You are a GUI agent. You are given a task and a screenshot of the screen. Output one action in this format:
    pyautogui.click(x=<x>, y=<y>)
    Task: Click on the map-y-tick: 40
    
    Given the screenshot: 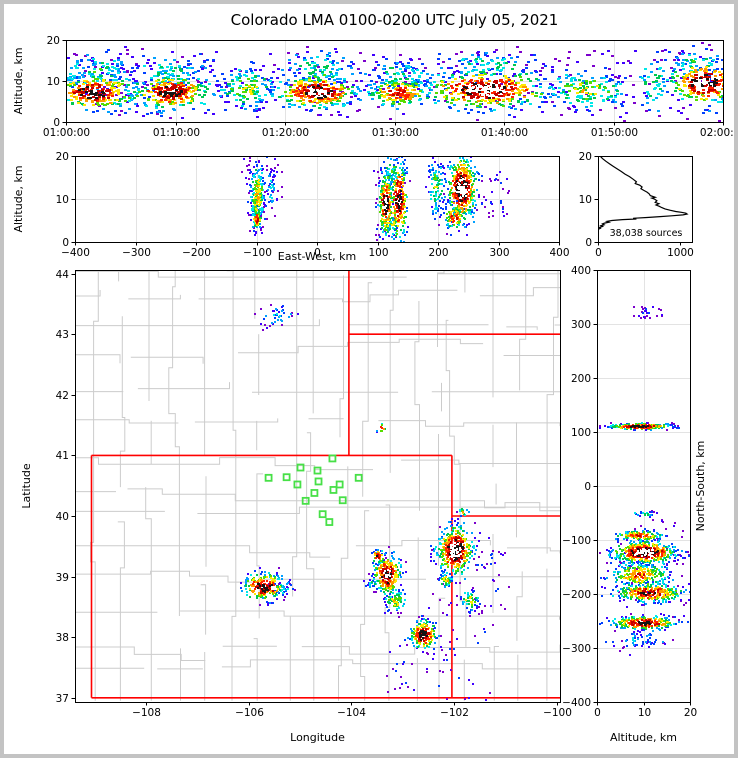 What is the action you would take?
    pyautogui.click(x=62, y=517)
    